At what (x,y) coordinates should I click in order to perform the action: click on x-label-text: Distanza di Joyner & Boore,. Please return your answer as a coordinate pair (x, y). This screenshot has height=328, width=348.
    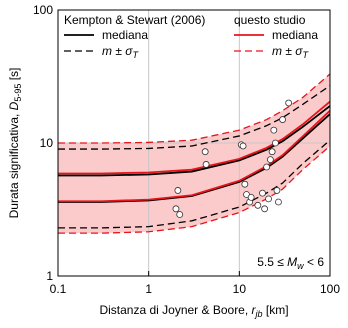
    Looking at the image, I should click on (175, 310).